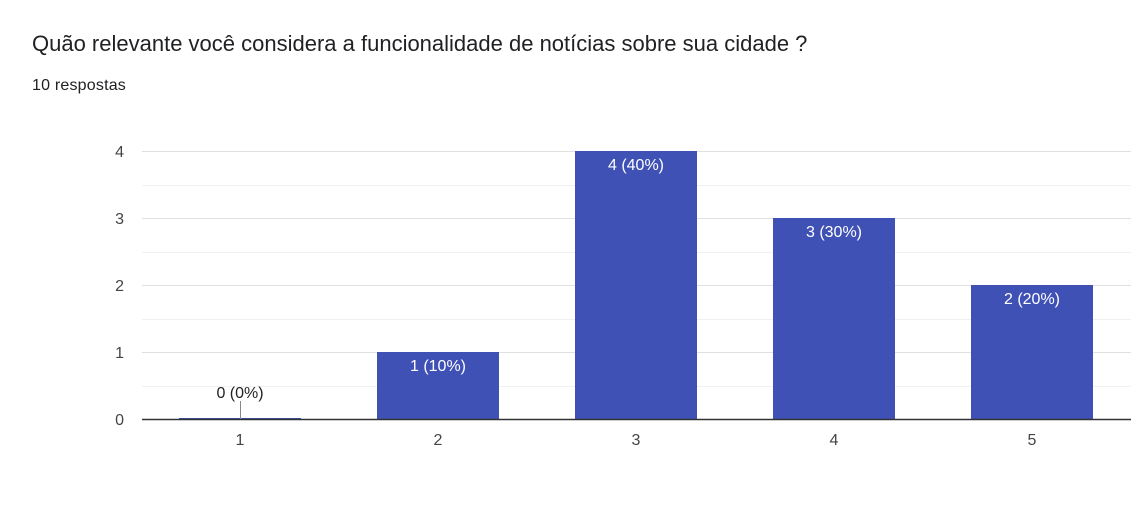 This screenshot has height=524, width=1143. What do you see at coordinates (119, 152) in the screenshot?
I see `y-tick-label: 4` at bounding box center [119, 152].